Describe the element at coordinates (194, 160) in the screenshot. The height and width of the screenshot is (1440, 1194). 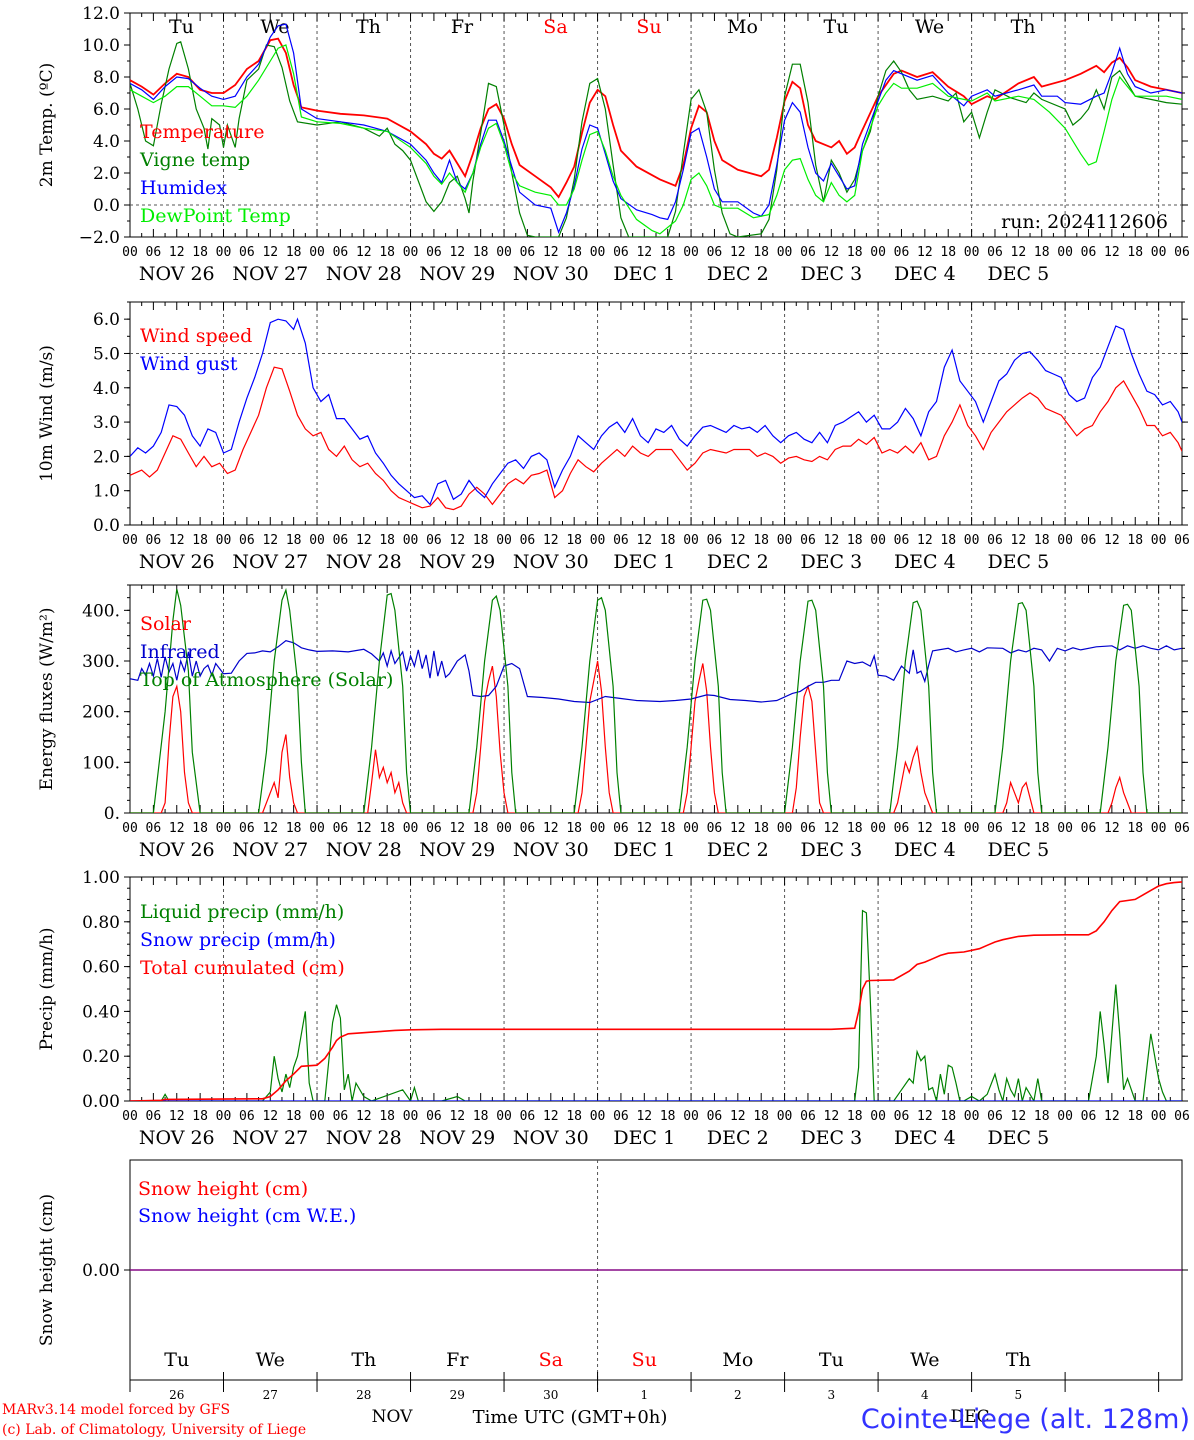
I see `legend-entry: Vigne temp` at that location.